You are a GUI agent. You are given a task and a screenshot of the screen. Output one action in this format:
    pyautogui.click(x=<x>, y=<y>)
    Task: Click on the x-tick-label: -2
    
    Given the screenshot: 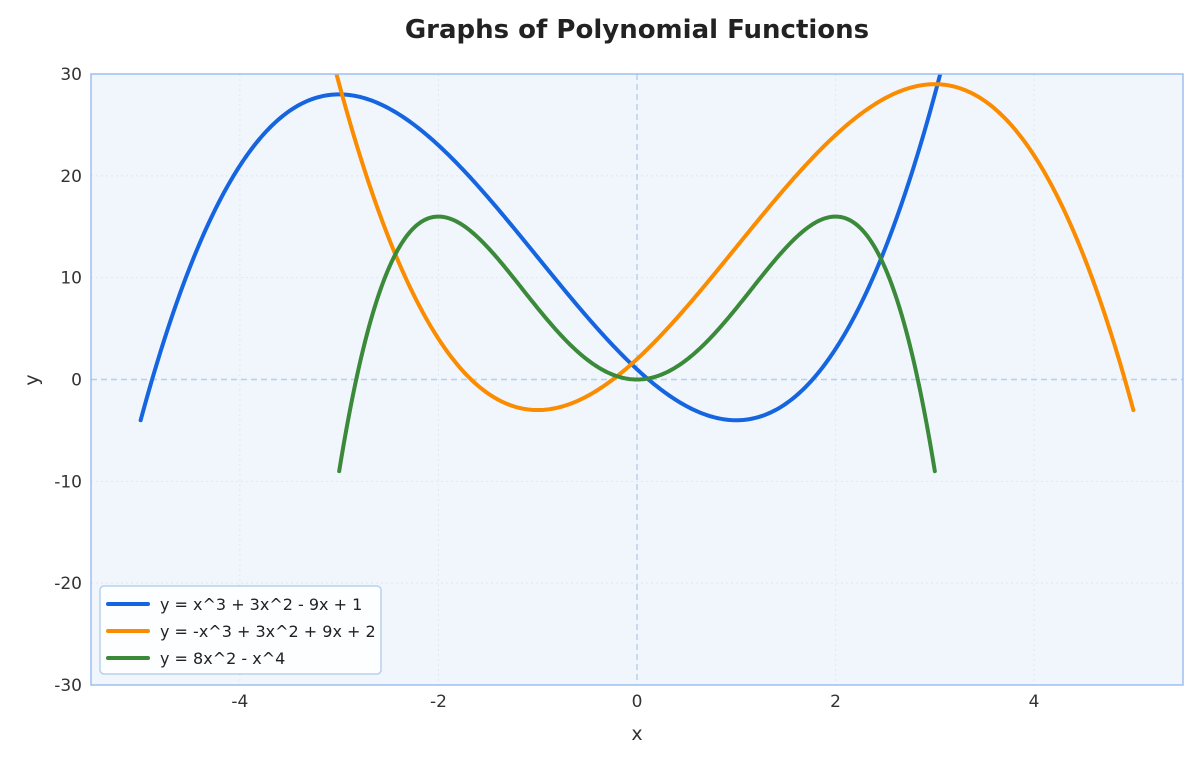 What is the action you would take?
    pyautogui.click(x=438, y=702)
    